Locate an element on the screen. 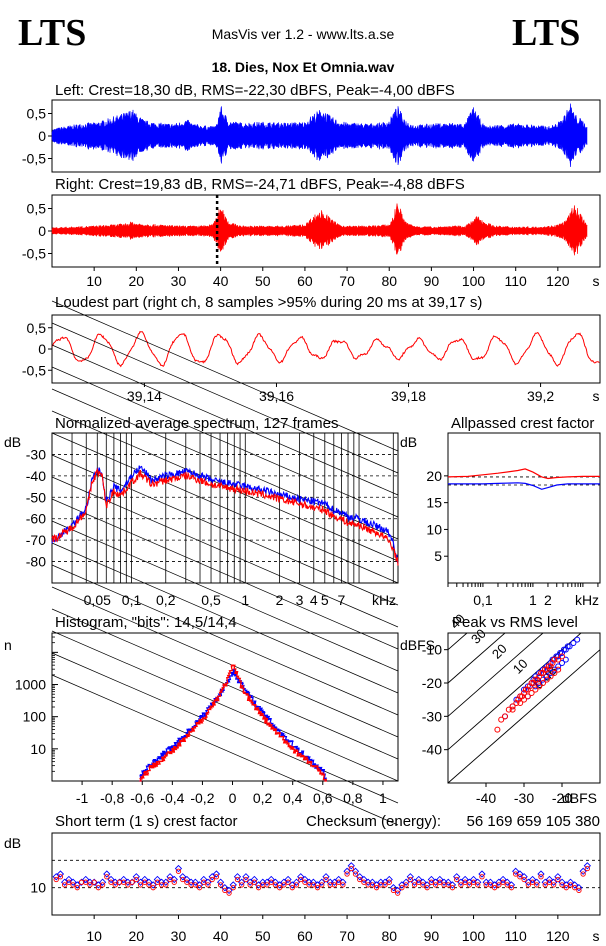  x-unit: s is located at coordinates (596, 396).